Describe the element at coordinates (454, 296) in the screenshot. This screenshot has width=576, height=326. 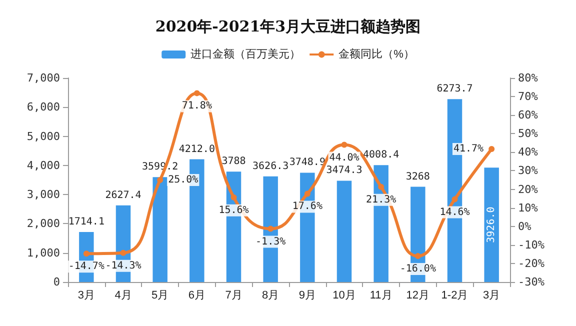
I see `x-tick-label: 1-2月` at that location.